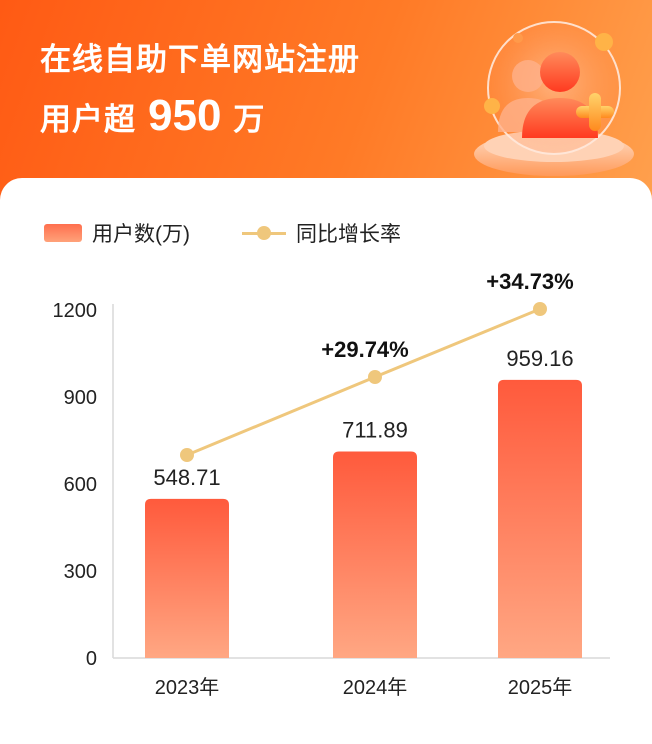 Image resolution: width=652 pixels, height=744 pixels. Describe the element at coordinates (375, 430) in the screenshot. I see `bar-value-label: 711.89` at that location.